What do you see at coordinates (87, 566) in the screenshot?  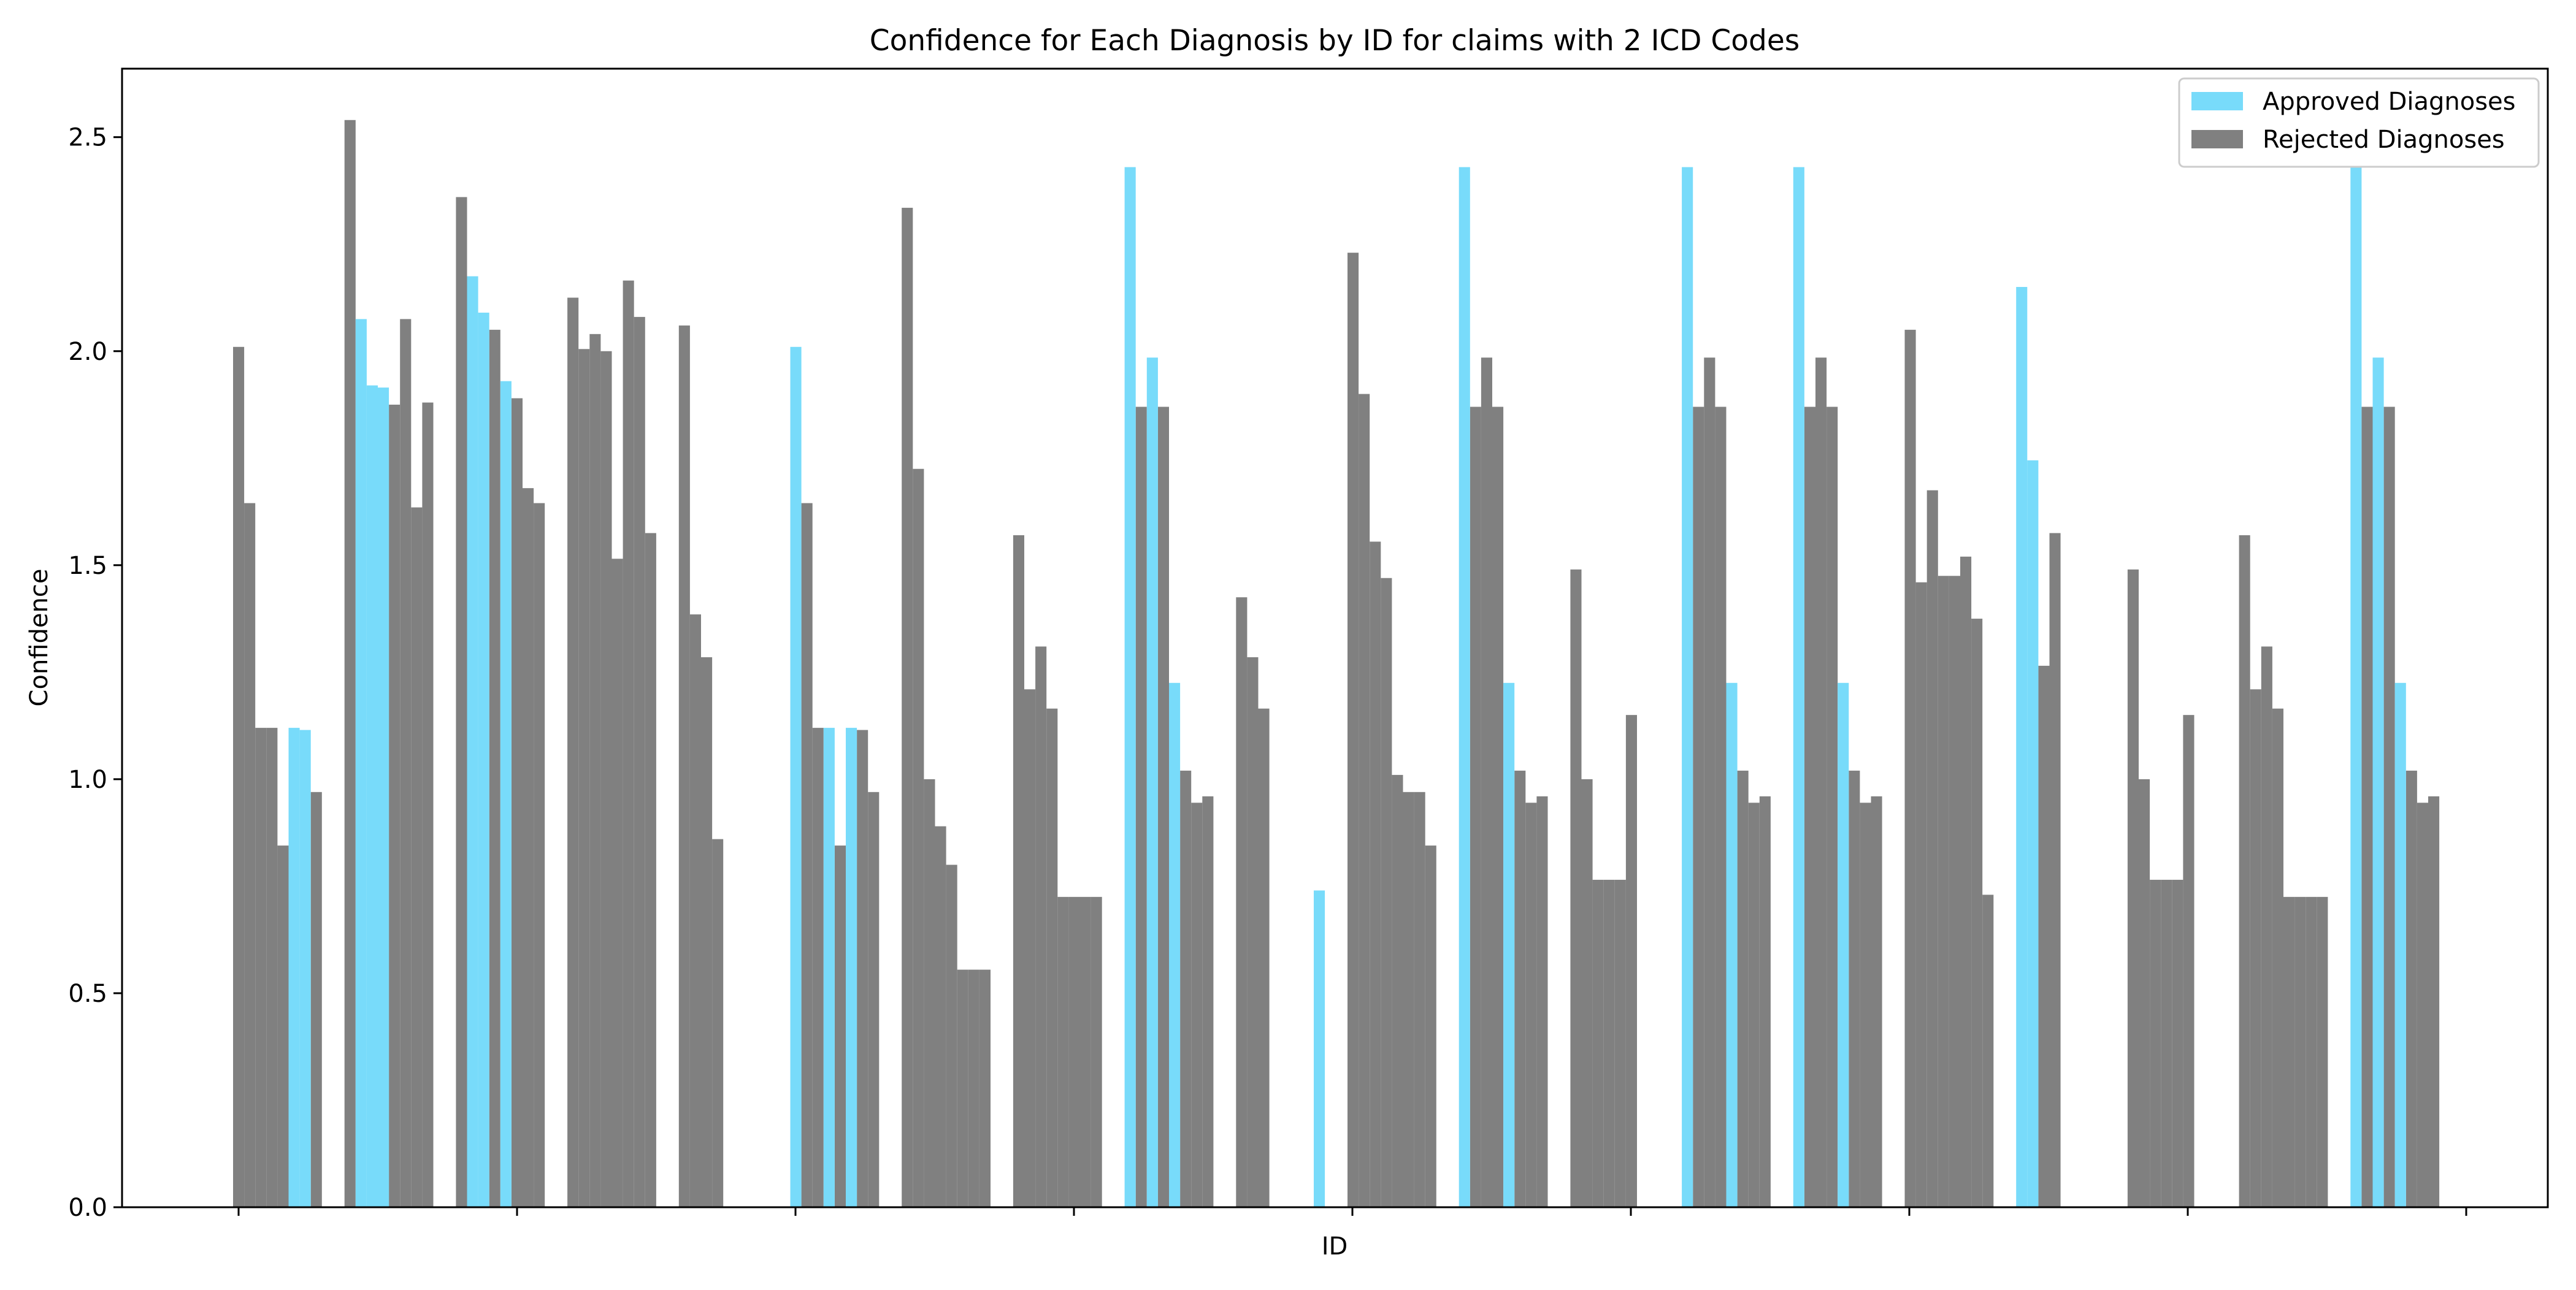 I see `y-tick-label: 1.5` at bounding box center [87, 566].